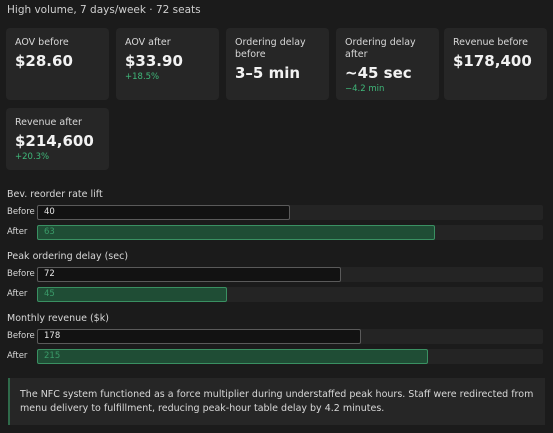  Describe the element at coordinates (492, 61) in the screenshot. I see `stat-value: $178,400` at that location.